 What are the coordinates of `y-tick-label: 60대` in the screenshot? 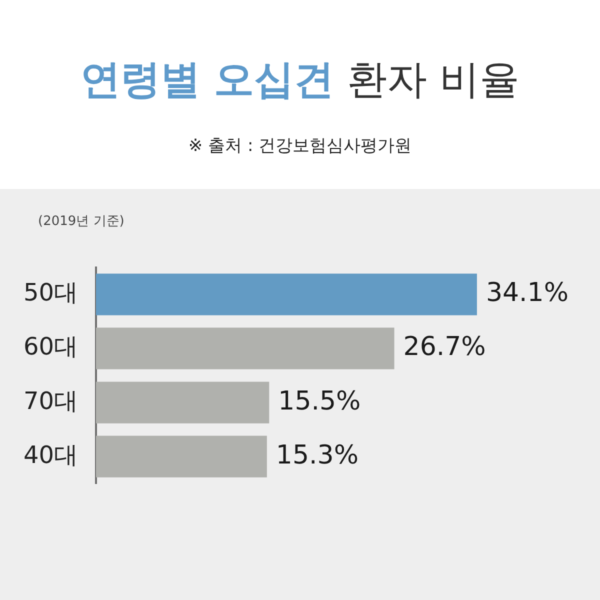 It's located at (50, 346).